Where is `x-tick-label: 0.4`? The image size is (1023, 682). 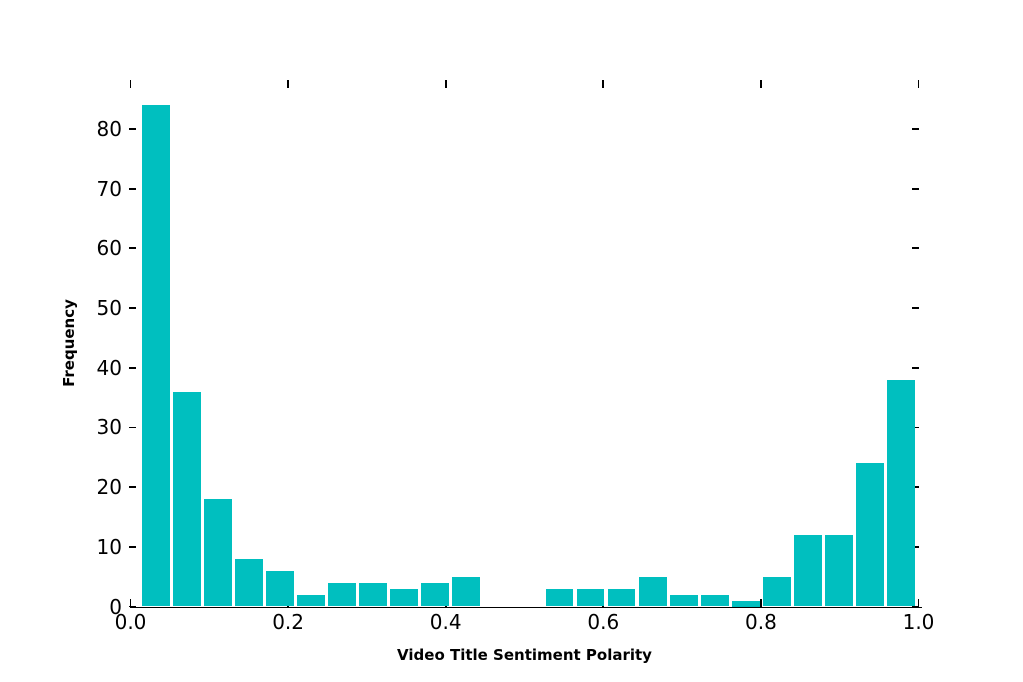 x-tick-label: 0.4 is located at coordinates (445, 622).